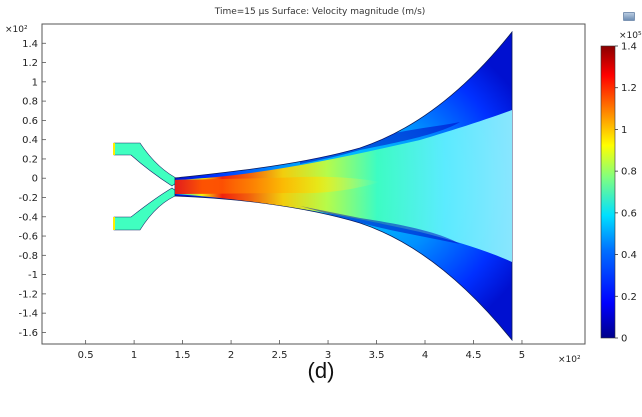 This screenshot has height=417, width=642. I want to click on x-axis-ticks: 0.5 1 1.5 2 2.5 3 3.5 4 4.5 5, so click(301, 350).